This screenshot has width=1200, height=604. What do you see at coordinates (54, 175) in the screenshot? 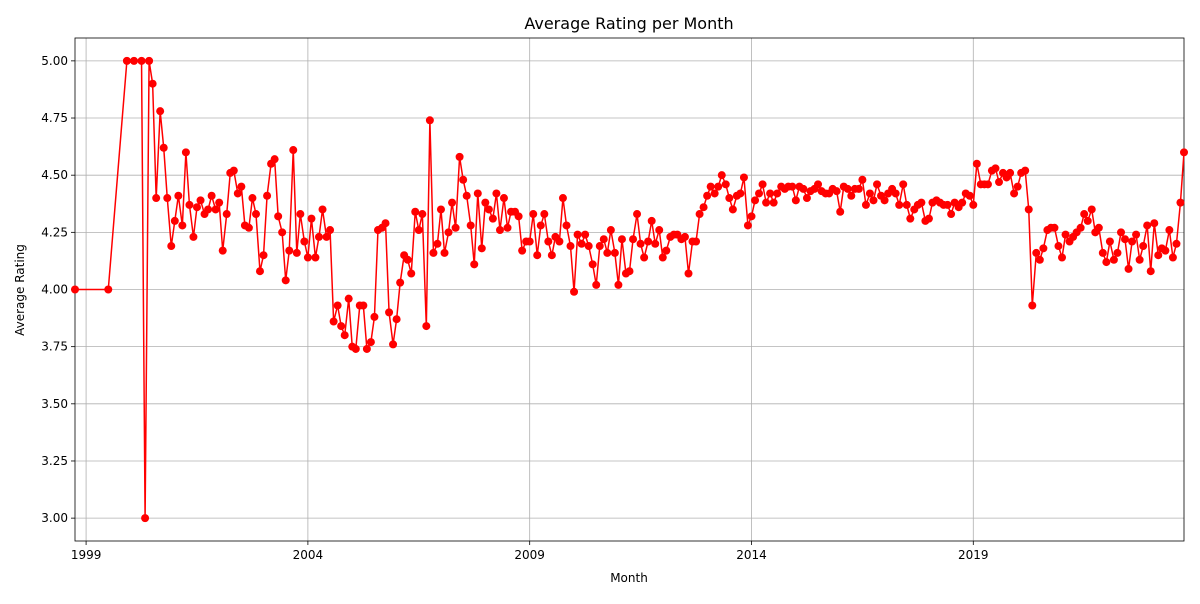
I see `y-tick-label: 4.50` at bounding box center [54, 175].